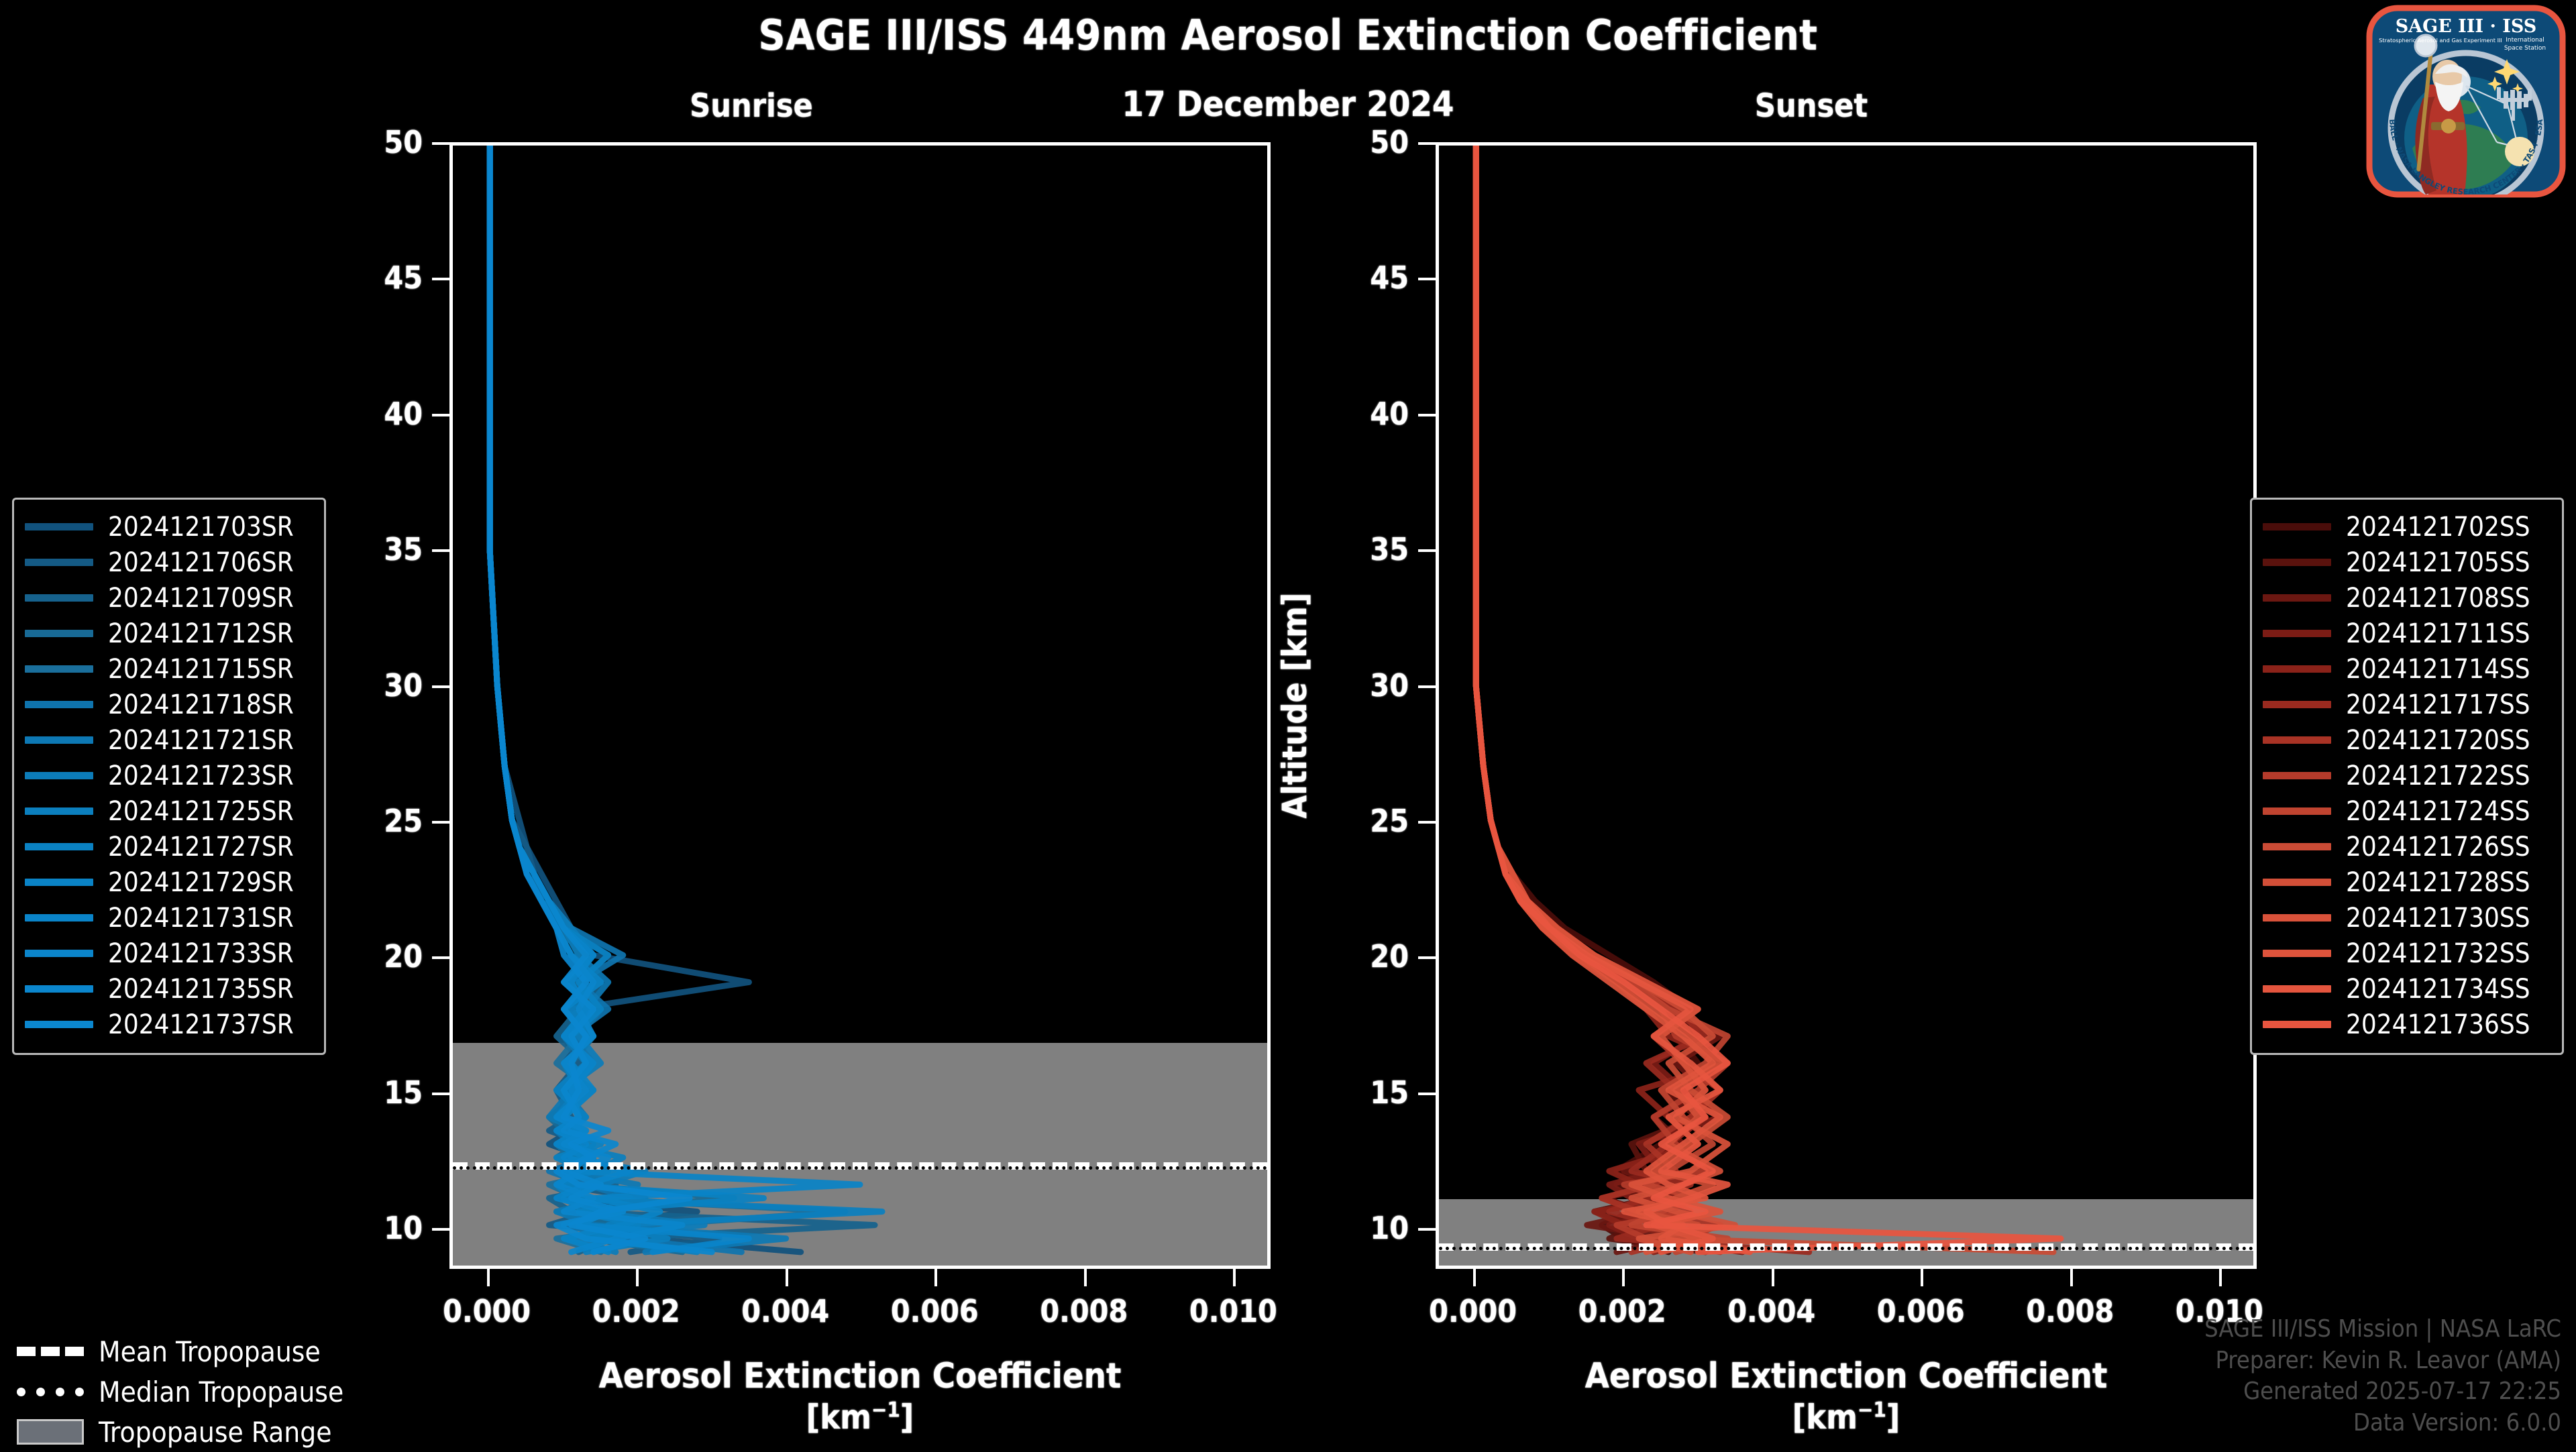 This screenshot has width=2576, height=1452. Describe the element at coordinates (1389, 821) in the screenshot. I see `y-axis-tick-label: 25` at that location.